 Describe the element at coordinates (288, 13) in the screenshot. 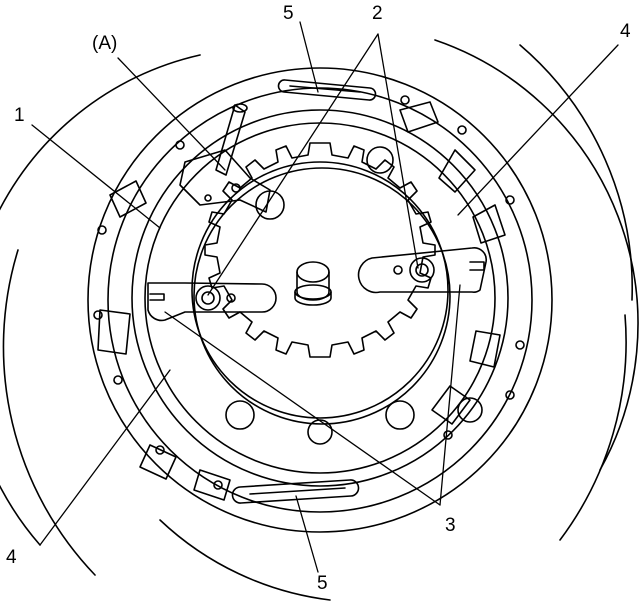

I see `callout-label-5-top: 5` at that location.